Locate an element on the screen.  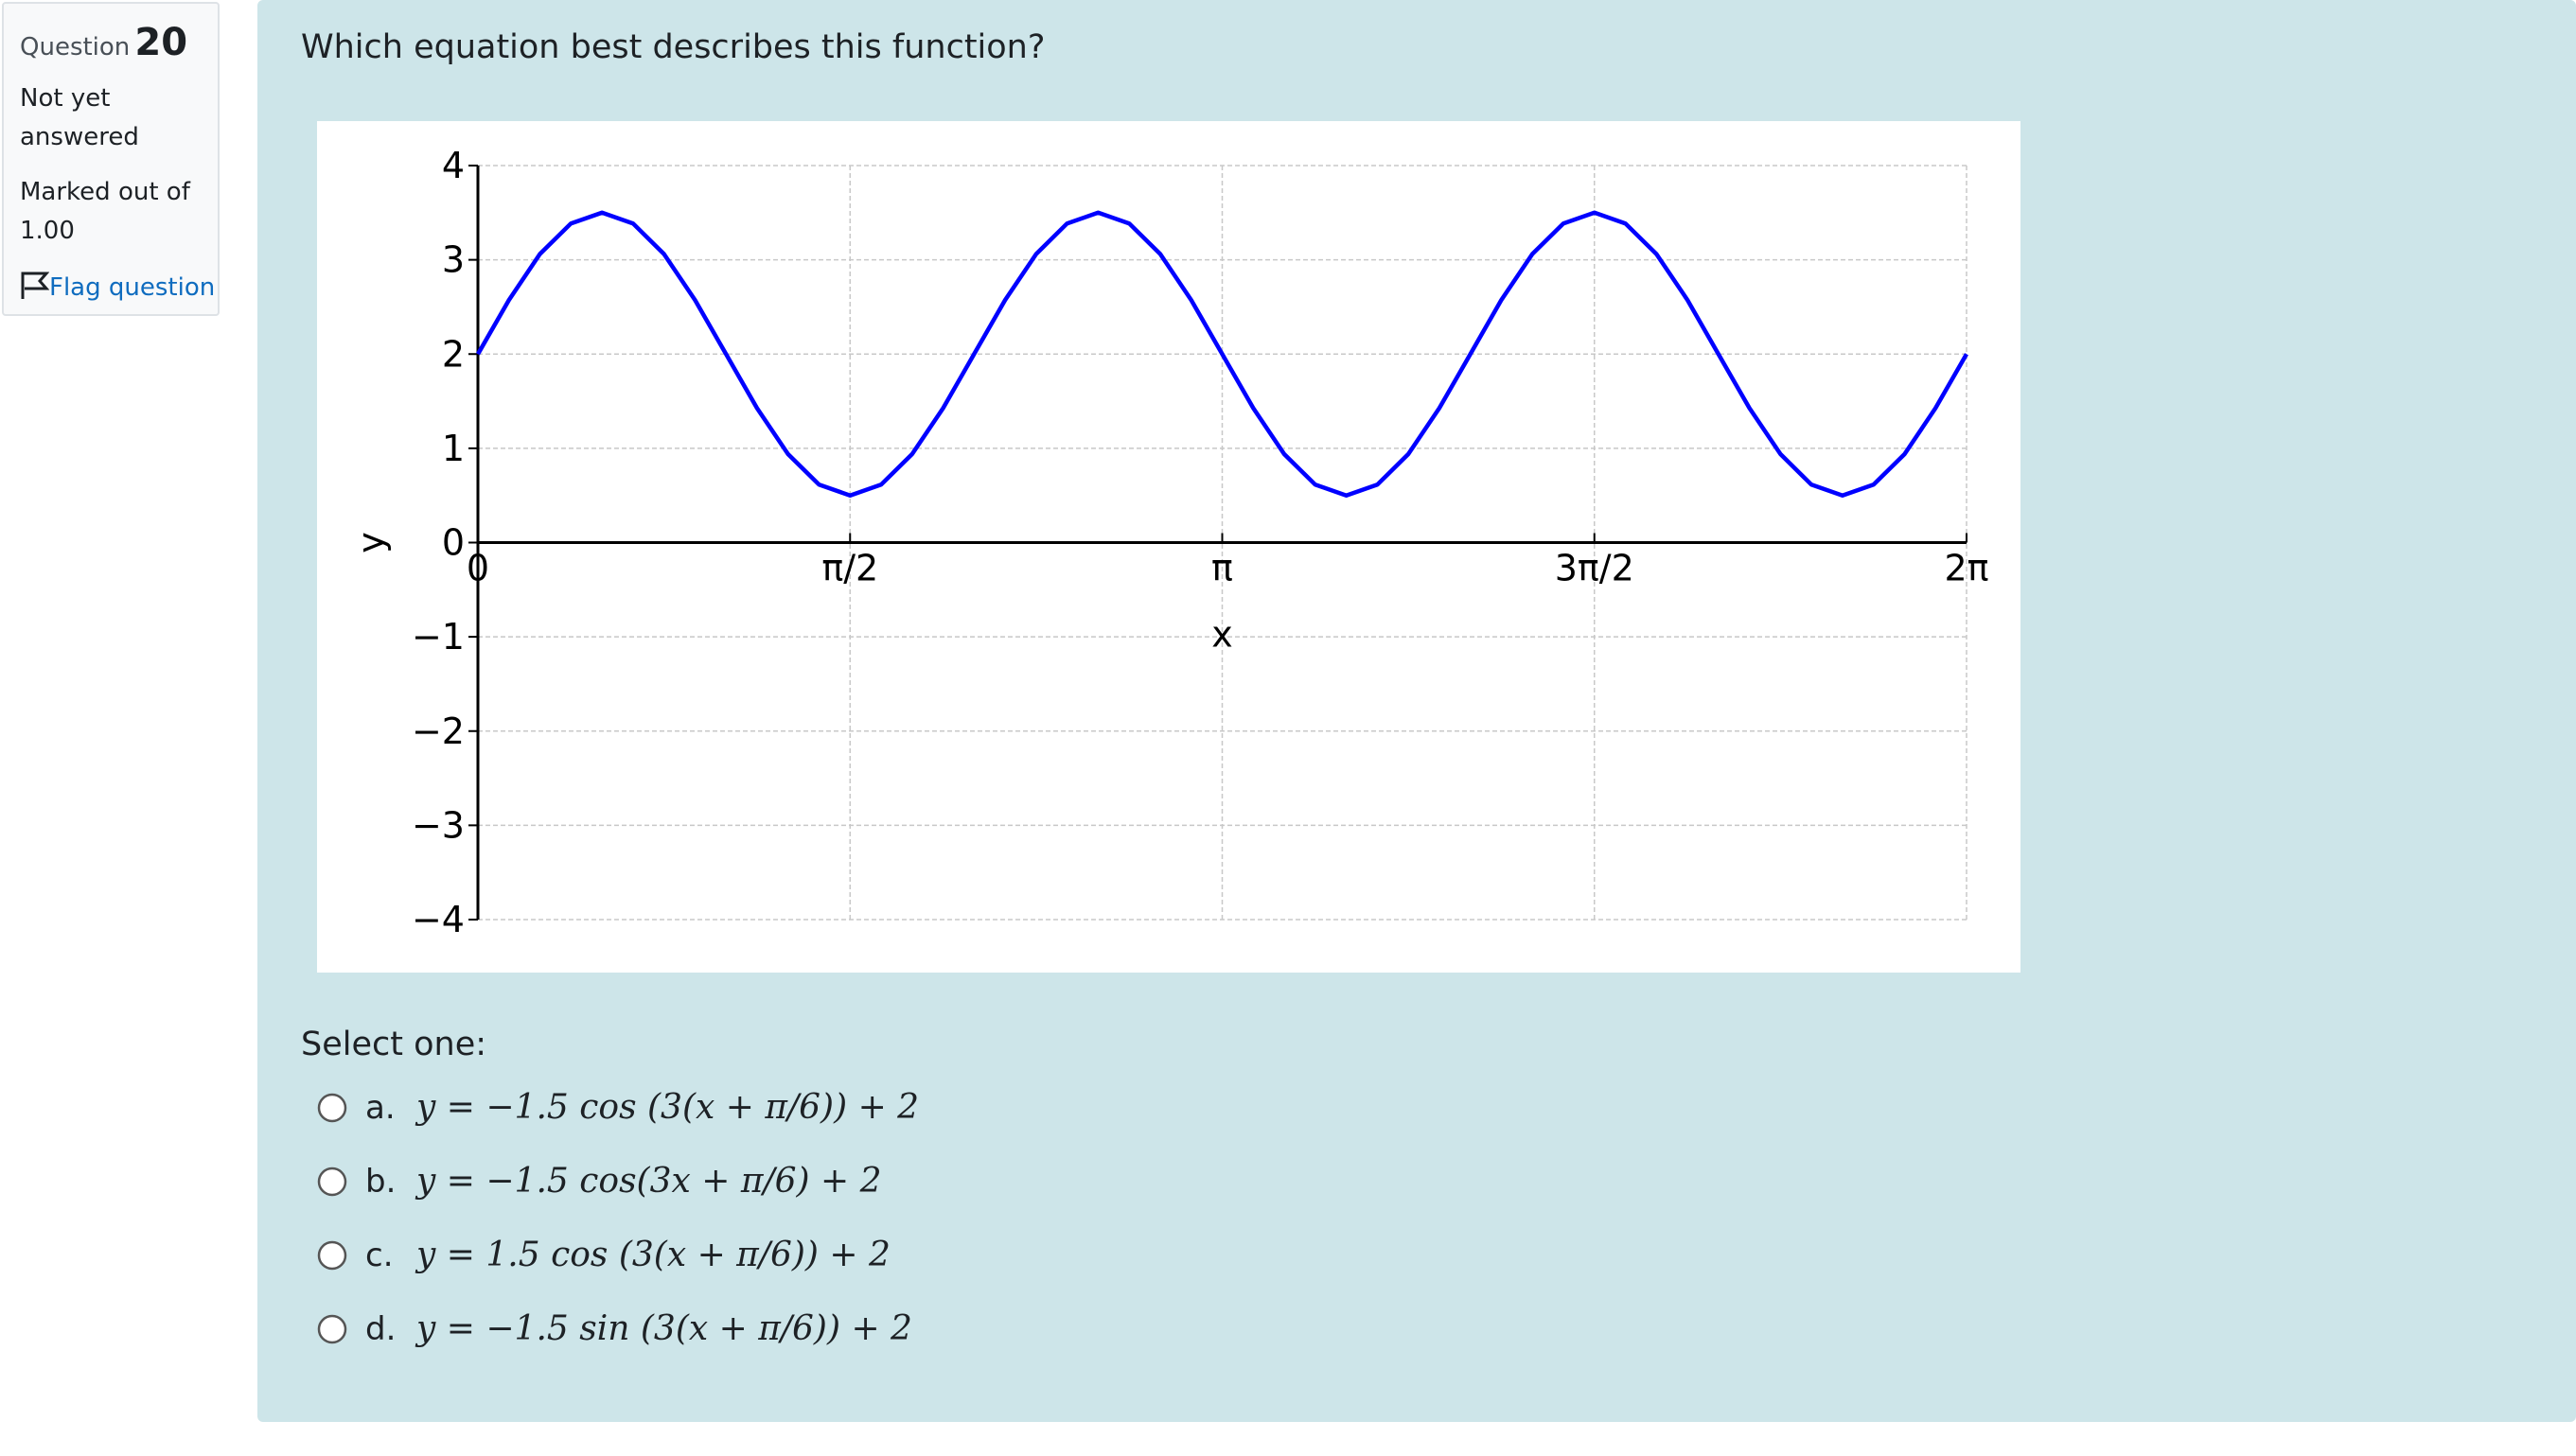
marks: Marked out of 1.00 is located at coordinates (105, 211).